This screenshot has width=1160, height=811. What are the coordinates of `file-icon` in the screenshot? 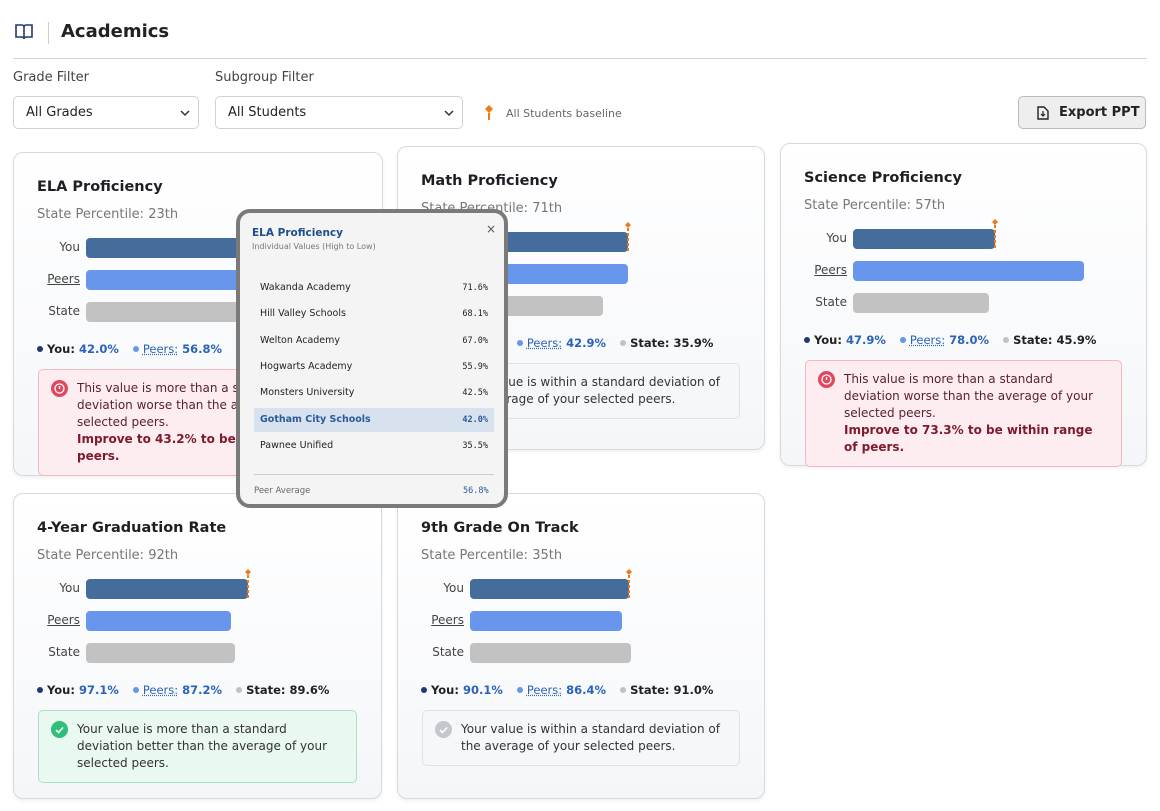 It's located at (1043, 113).